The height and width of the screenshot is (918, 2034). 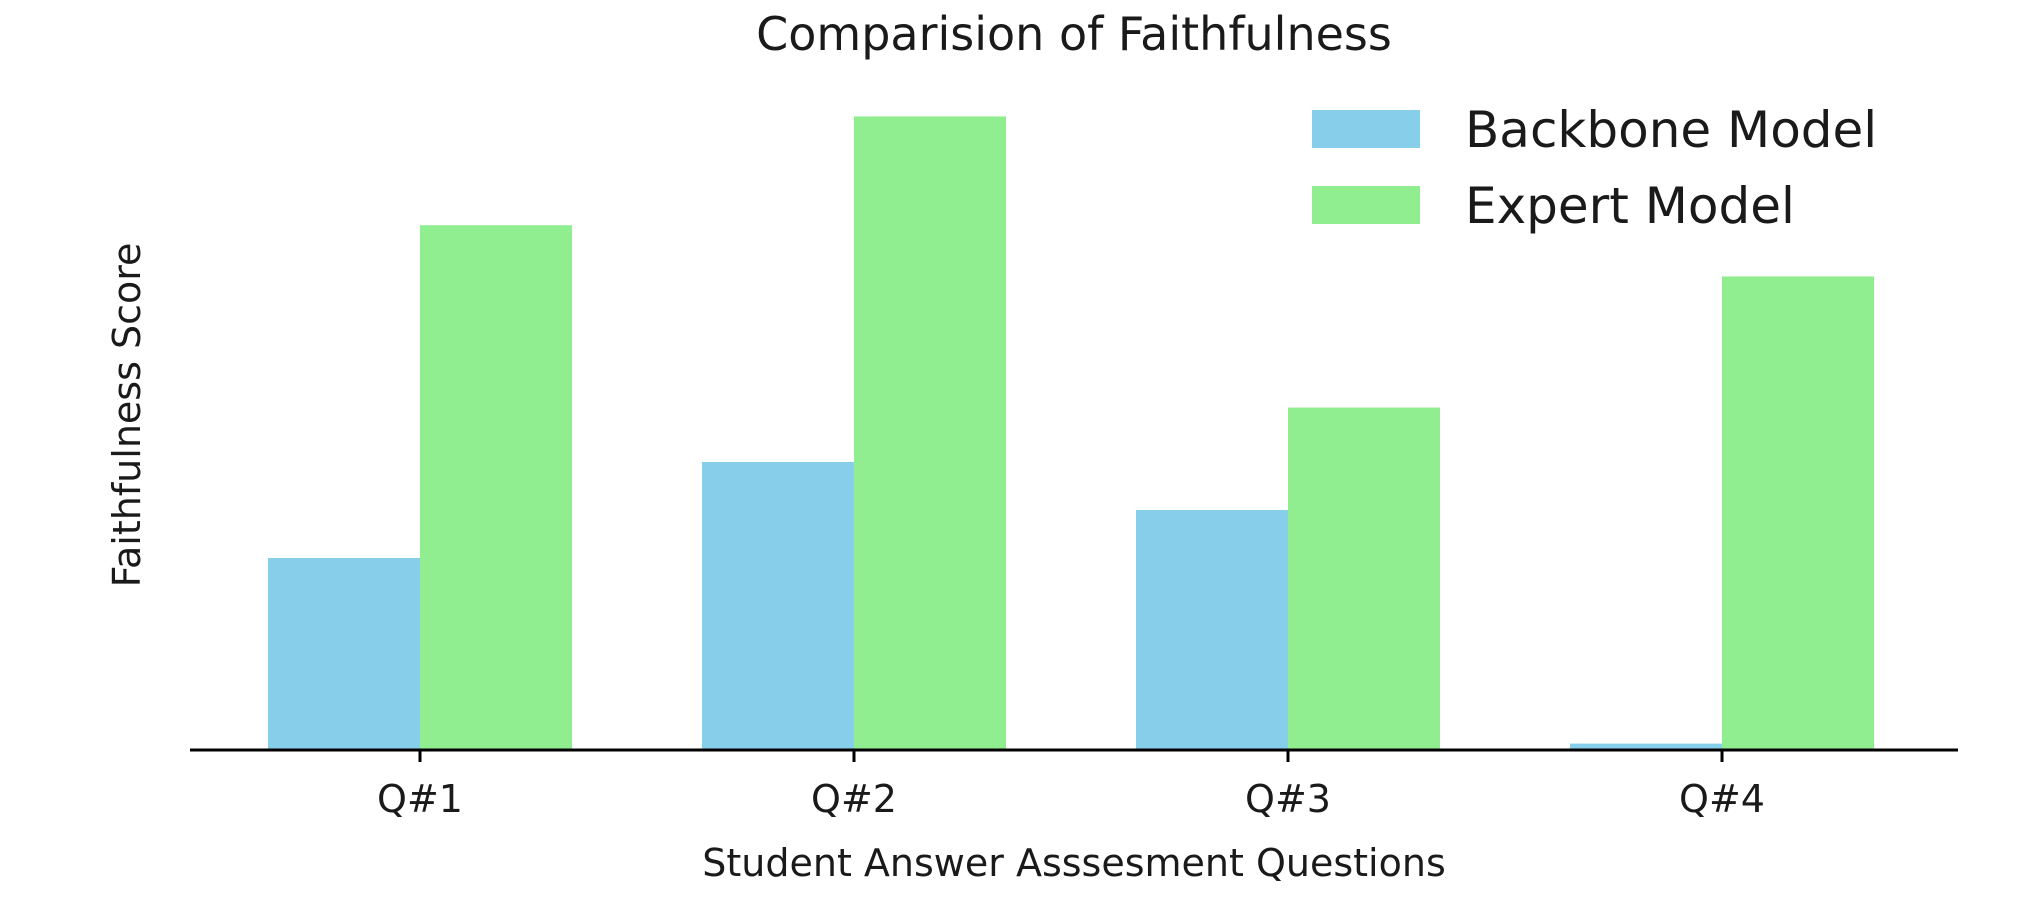 I want to click on x-tick-label-1: Q#1, so click(x=420, y=799).